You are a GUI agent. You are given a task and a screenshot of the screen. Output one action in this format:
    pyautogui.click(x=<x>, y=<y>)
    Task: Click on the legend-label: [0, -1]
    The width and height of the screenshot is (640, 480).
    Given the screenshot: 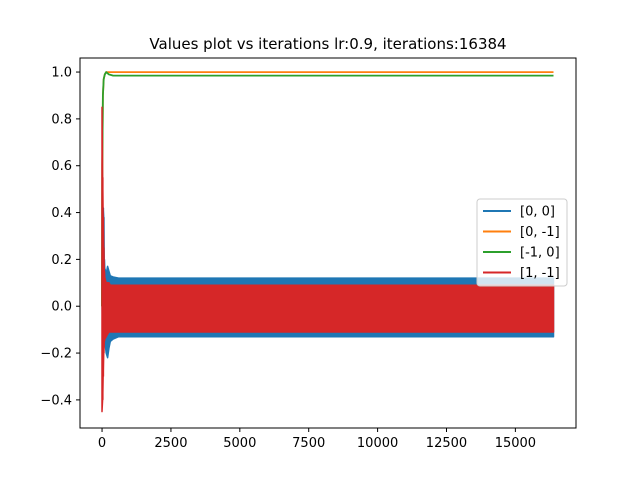 What is the action you would take?
    pyautogui.click(x=540, y=232)
    